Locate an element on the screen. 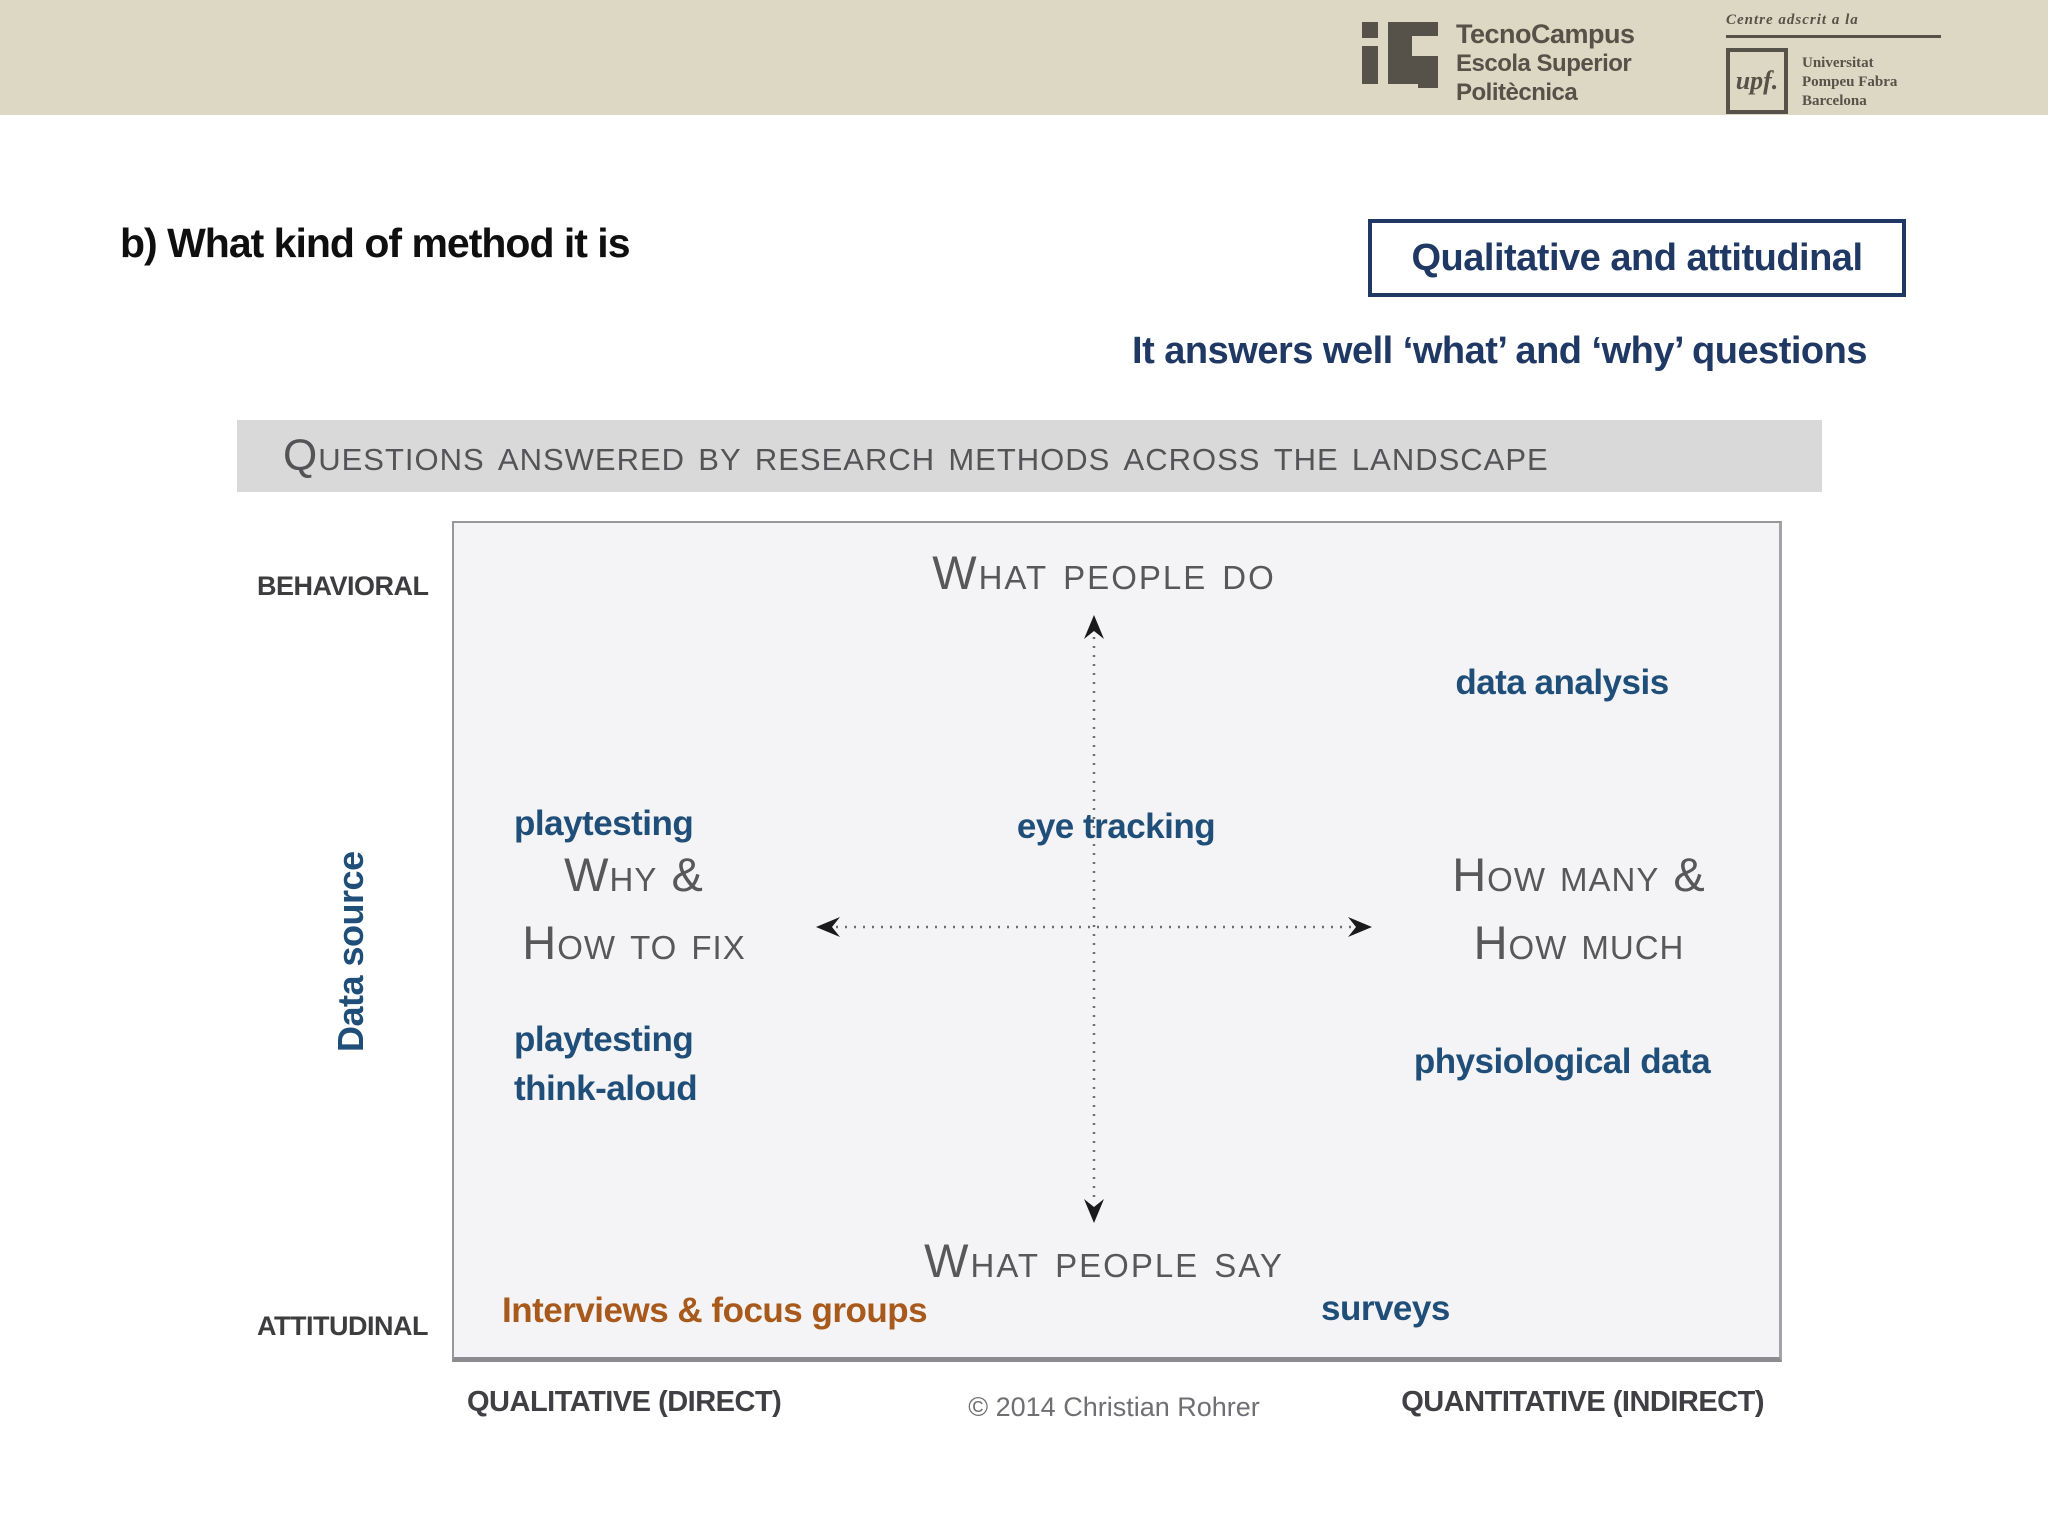 This screenshot has width=2048, height=1536. tecnocampus-logo-icon is located at coordinates (1400, 58).